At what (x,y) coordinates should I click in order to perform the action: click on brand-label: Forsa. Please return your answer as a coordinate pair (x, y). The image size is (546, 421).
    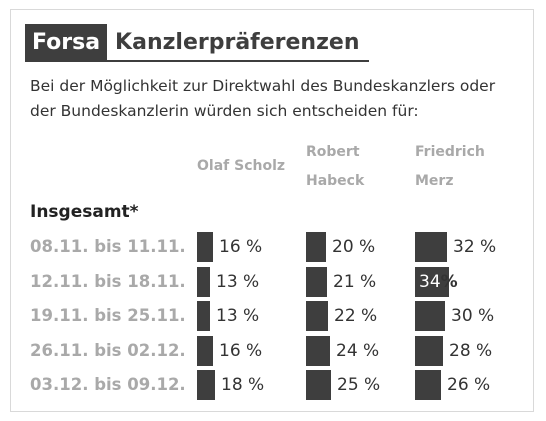
    Looking at the image, I should click on (66, 42).